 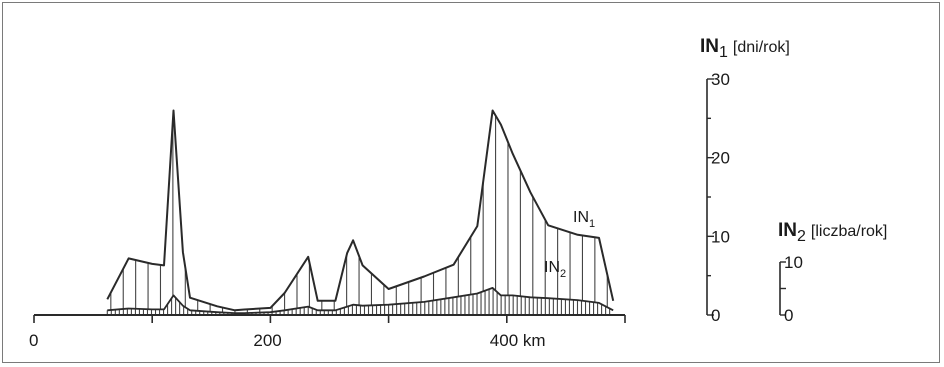 I want to click on x-axis: 0 200 400 km, so click(x=327, y=332).